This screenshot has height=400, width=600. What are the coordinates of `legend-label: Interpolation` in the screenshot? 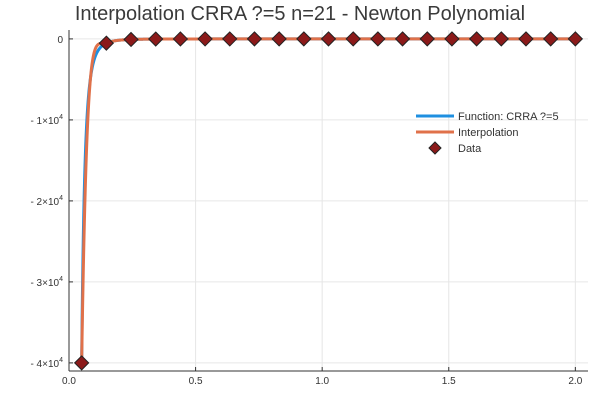 It's located at (488, 133).